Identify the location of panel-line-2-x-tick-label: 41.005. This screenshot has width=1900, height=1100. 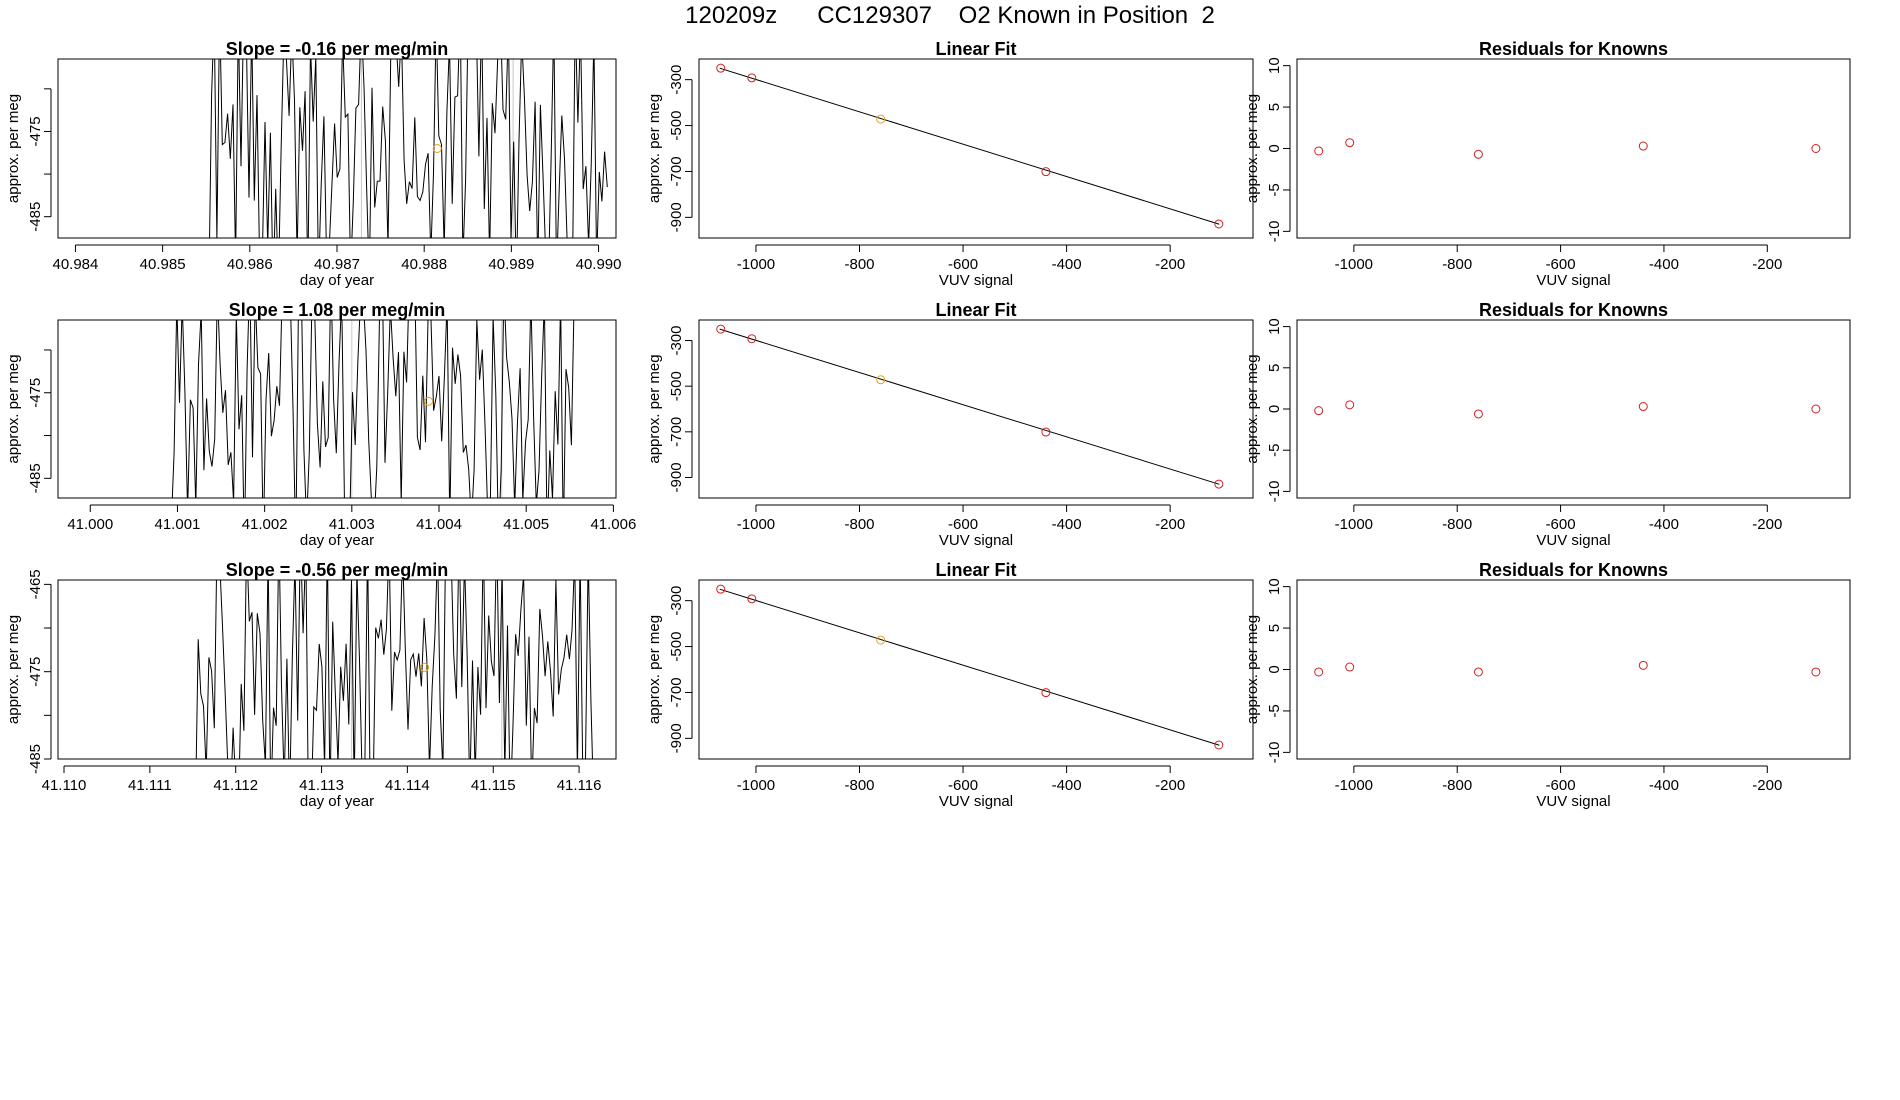
(526, 524).